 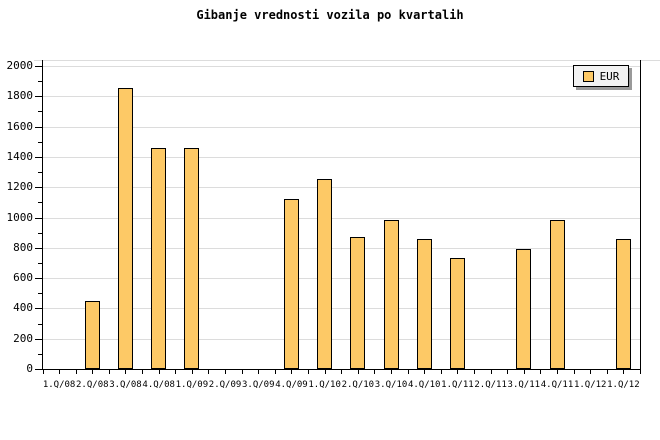 I want to click on y-axis-line, so click(x=42, y=214).